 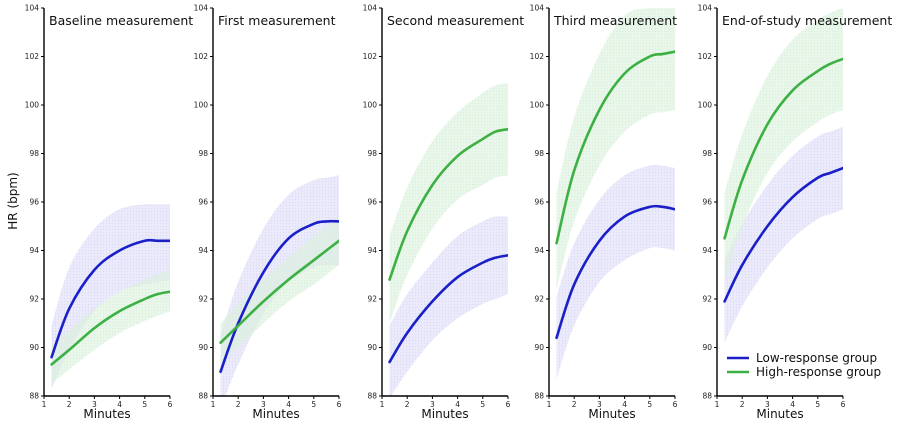 What do you see at coordinates (13, 200) in the screenshot?
I see `y-axis-title: HR (bpm)` at bounding box center [13, 200].